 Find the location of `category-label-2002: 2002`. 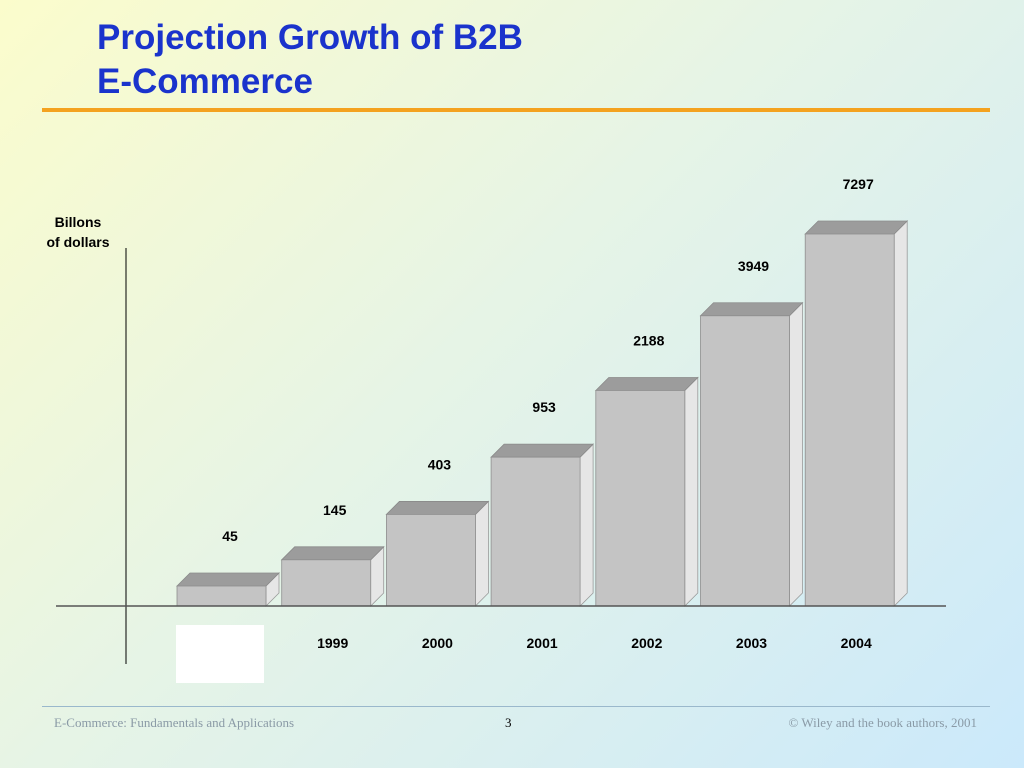

category-label-2002: 2002 is located at coordinates (646, 643).